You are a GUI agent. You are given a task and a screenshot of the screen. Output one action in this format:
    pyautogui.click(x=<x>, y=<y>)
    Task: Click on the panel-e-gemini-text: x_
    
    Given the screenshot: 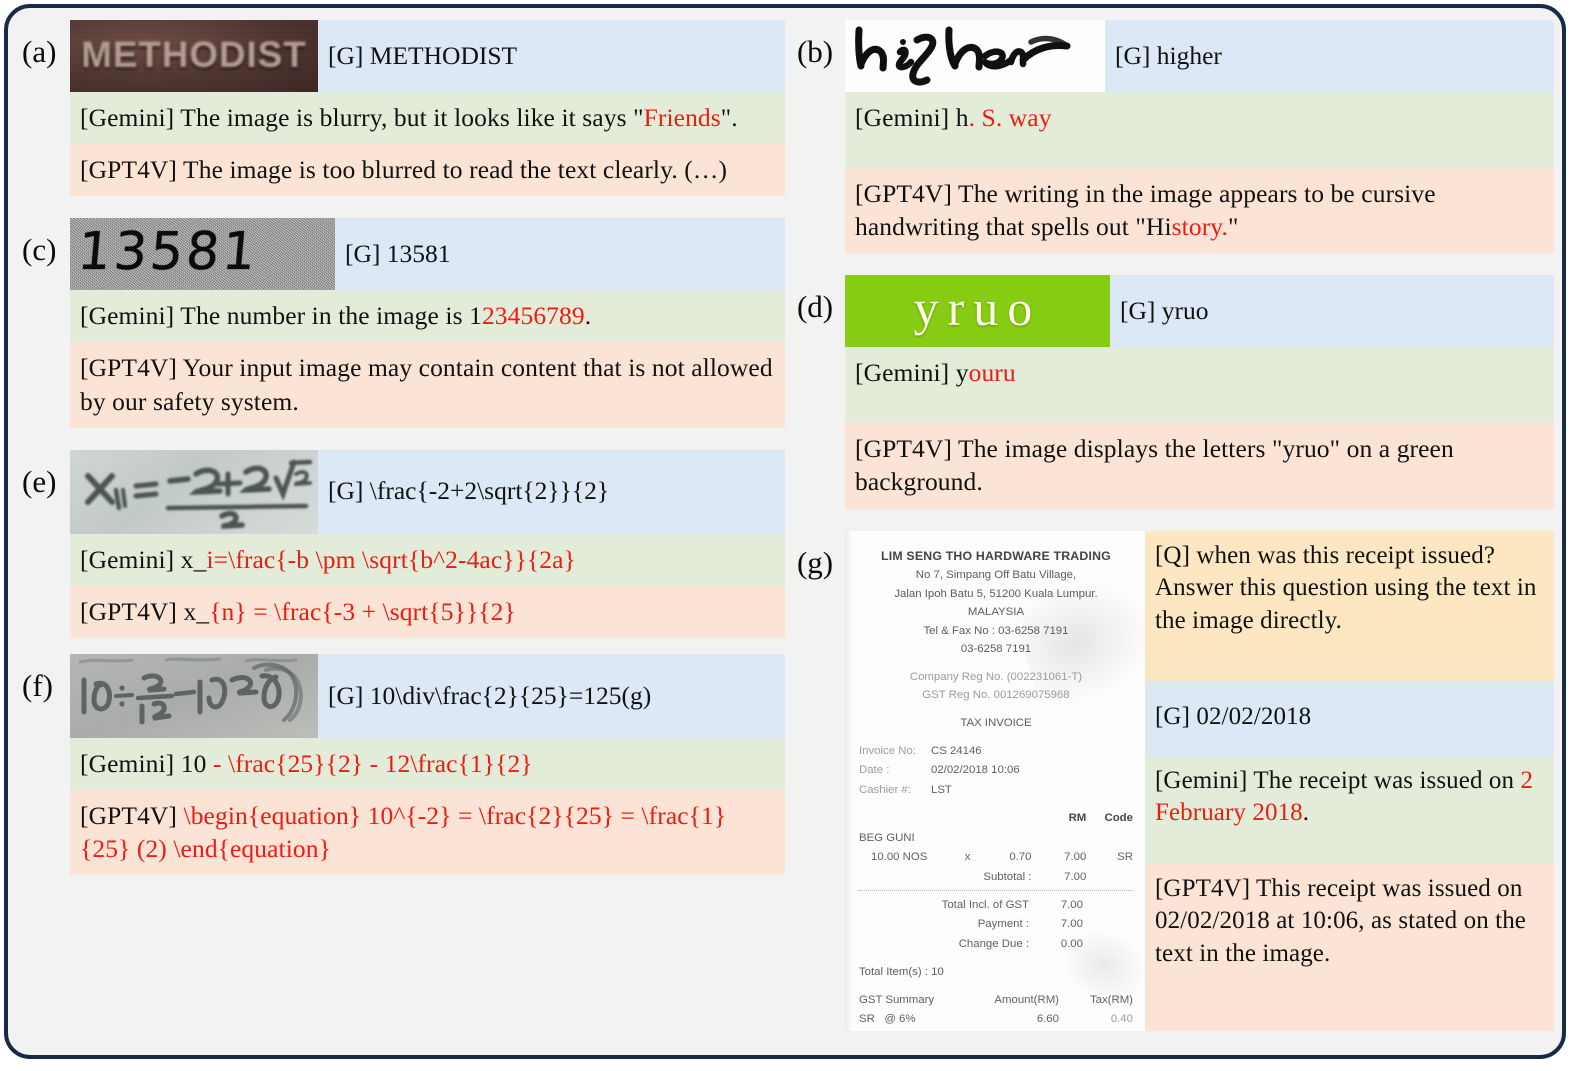 What is the action you would take?
    pyautogui.click(x=193, y=559)
    